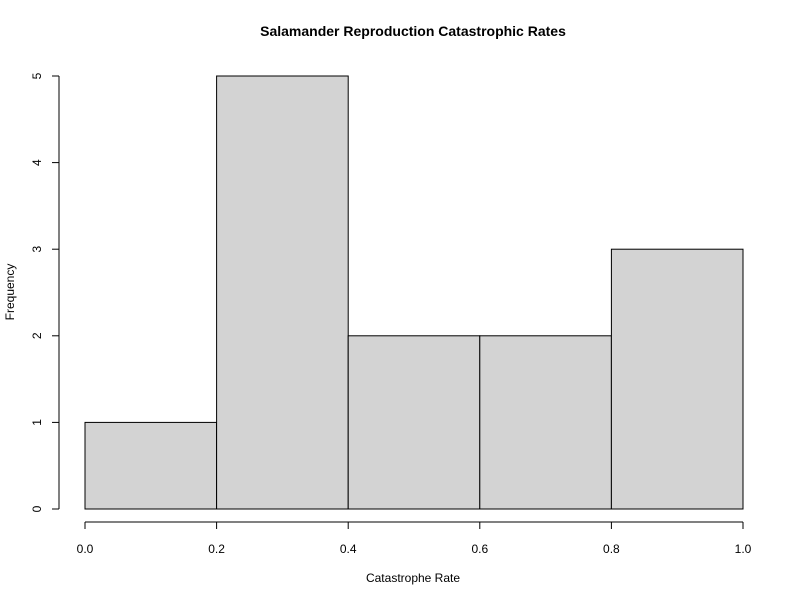 The height and width of the screenshot is (600, 800). Describe the element at coordinates (348, 549) in the screenshot. I see `x-tick-label: 0.4` at that location.